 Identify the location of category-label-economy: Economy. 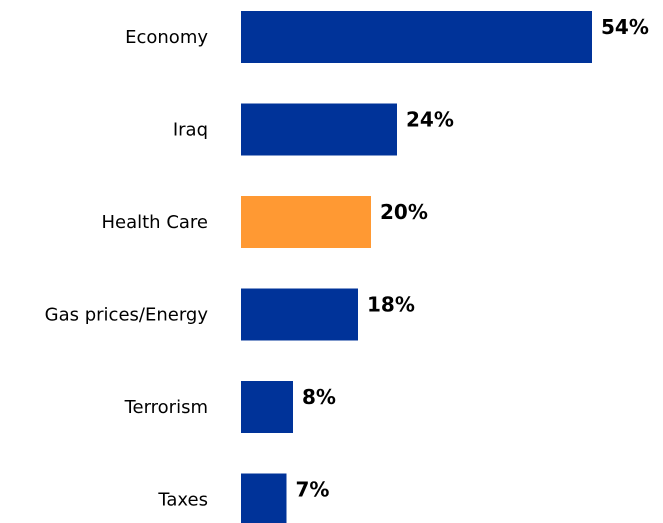
(166, 37).